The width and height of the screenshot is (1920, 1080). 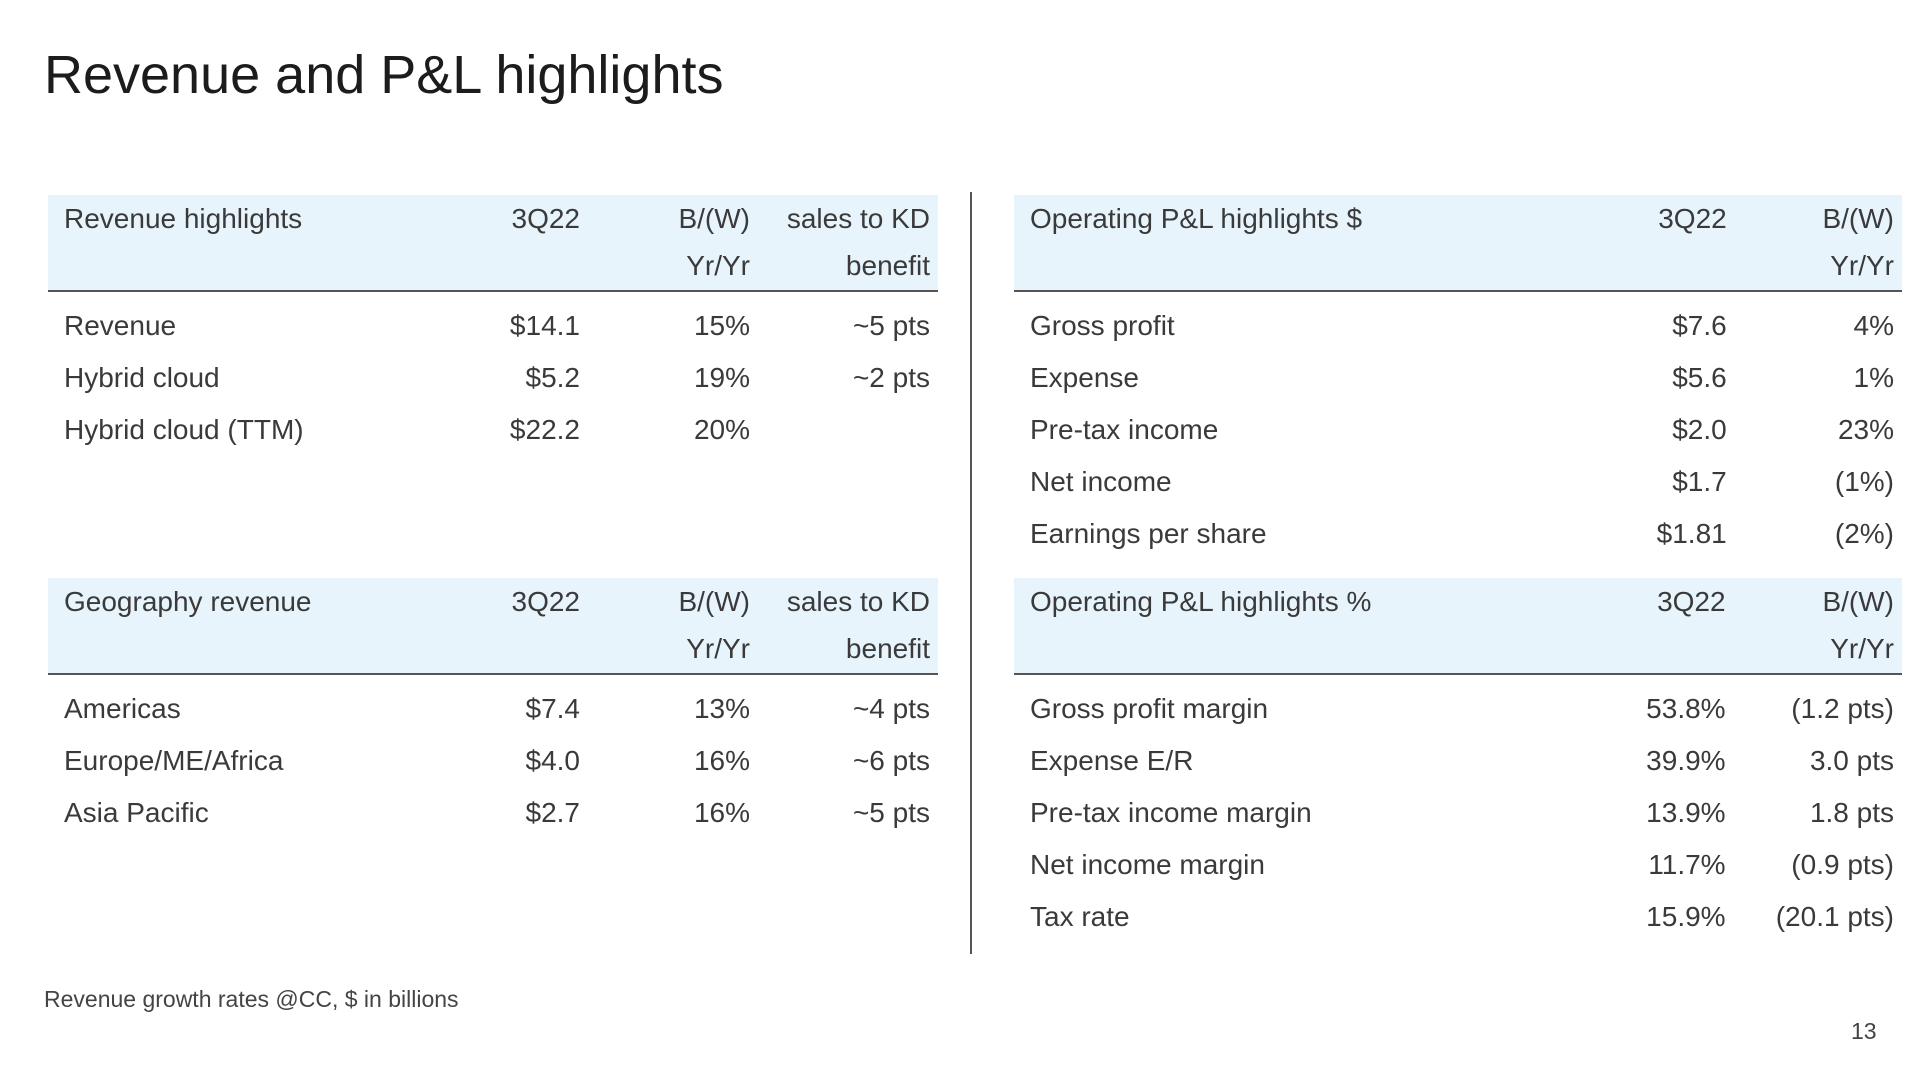 What do you see at coordinates (721, 325) in the screenshot?
I see `row-value: 15%` at bounding box center [721, 325].